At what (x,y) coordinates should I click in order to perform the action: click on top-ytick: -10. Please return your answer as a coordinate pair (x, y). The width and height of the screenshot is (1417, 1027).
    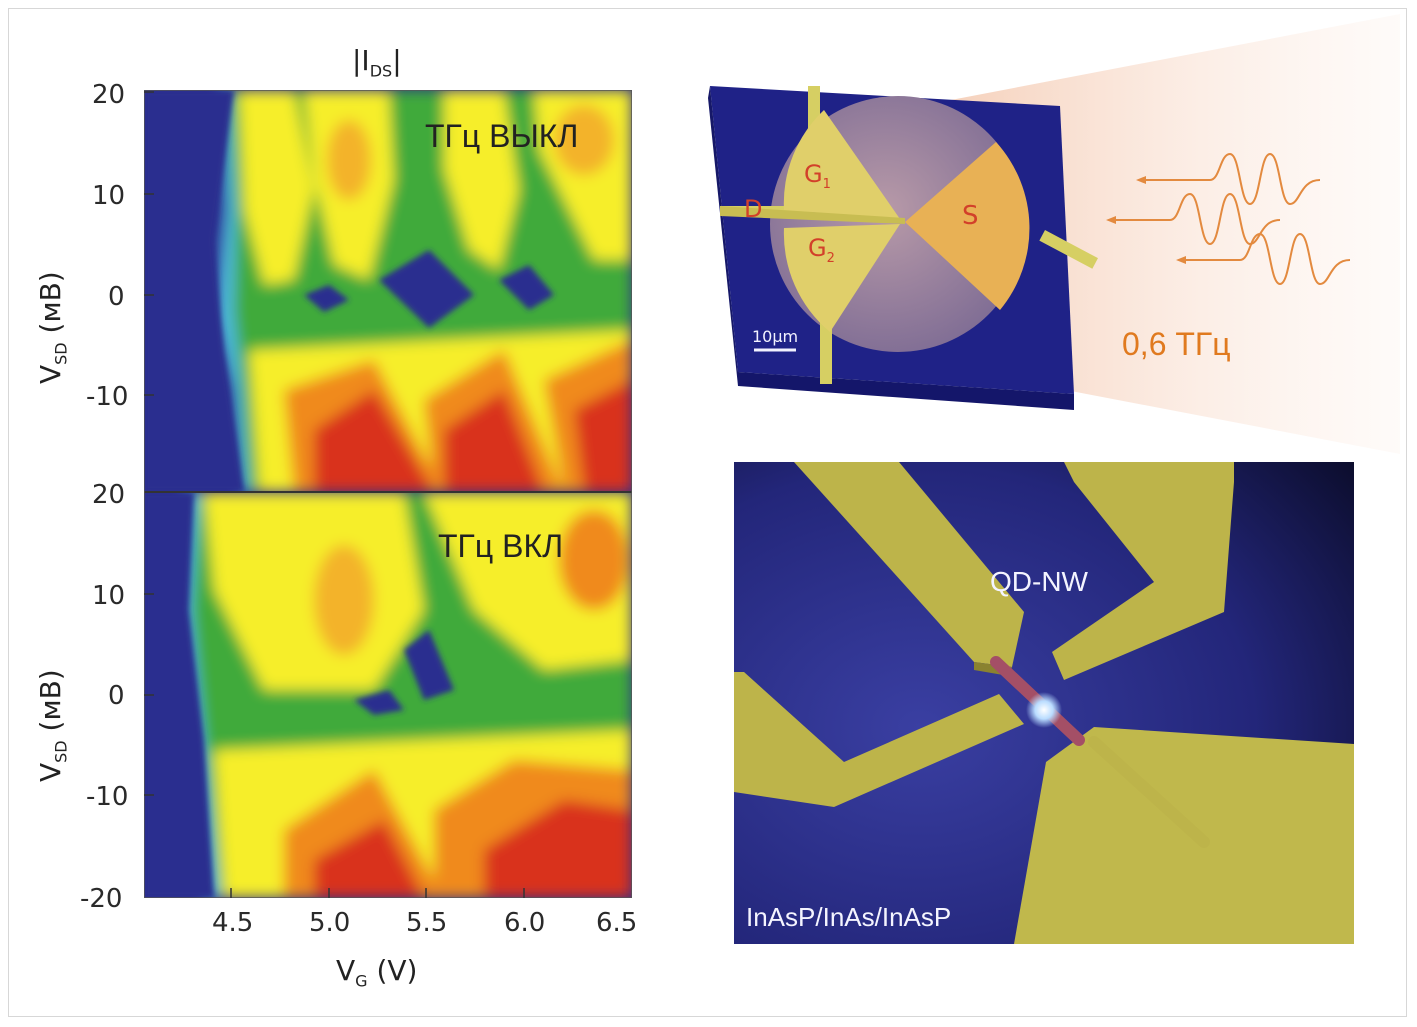
    Looking at the image, I should click on (107, 397).